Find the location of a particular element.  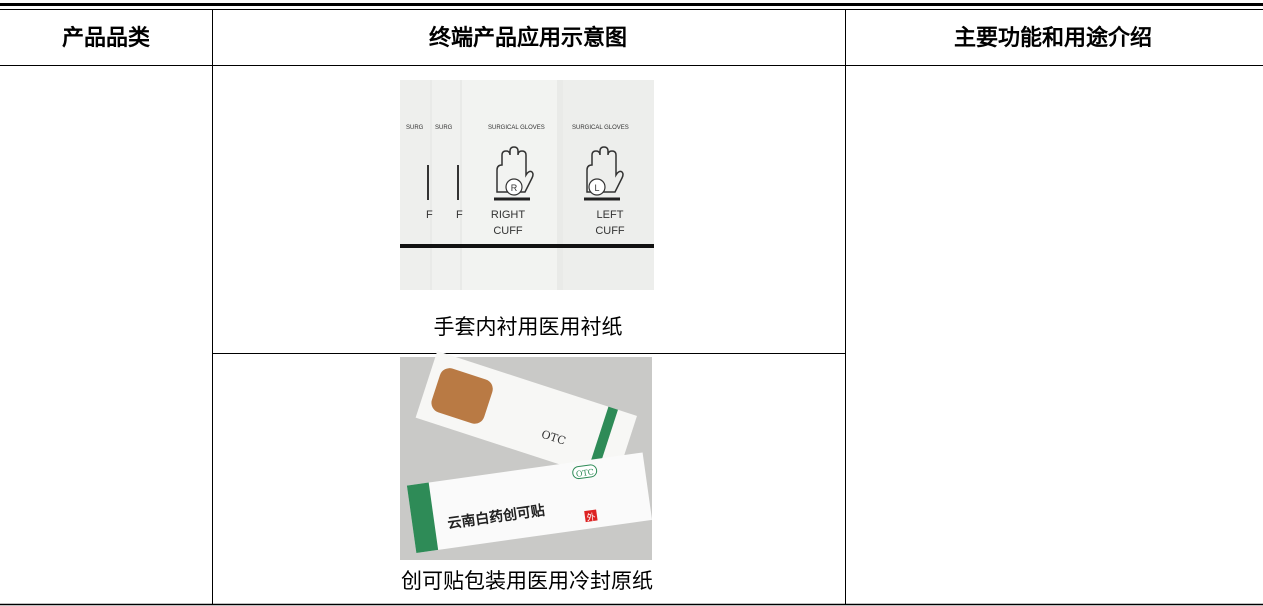

bandage-package-photo: OTC 云南白药创可贴 OTC 外 is located at coordinates (526, 455).